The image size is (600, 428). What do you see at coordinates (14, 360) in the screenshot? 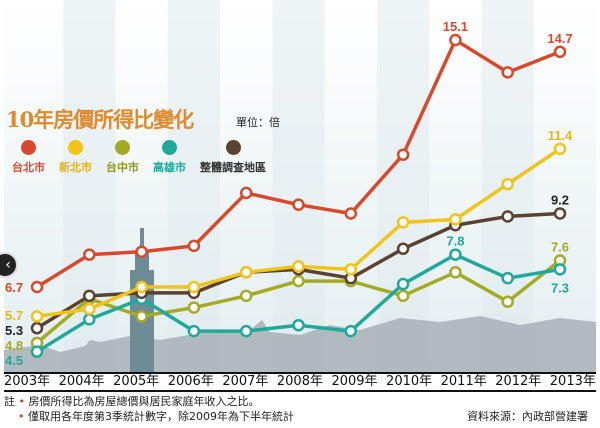
I see `data-label: 4.5` at bounding box center [14, 360].